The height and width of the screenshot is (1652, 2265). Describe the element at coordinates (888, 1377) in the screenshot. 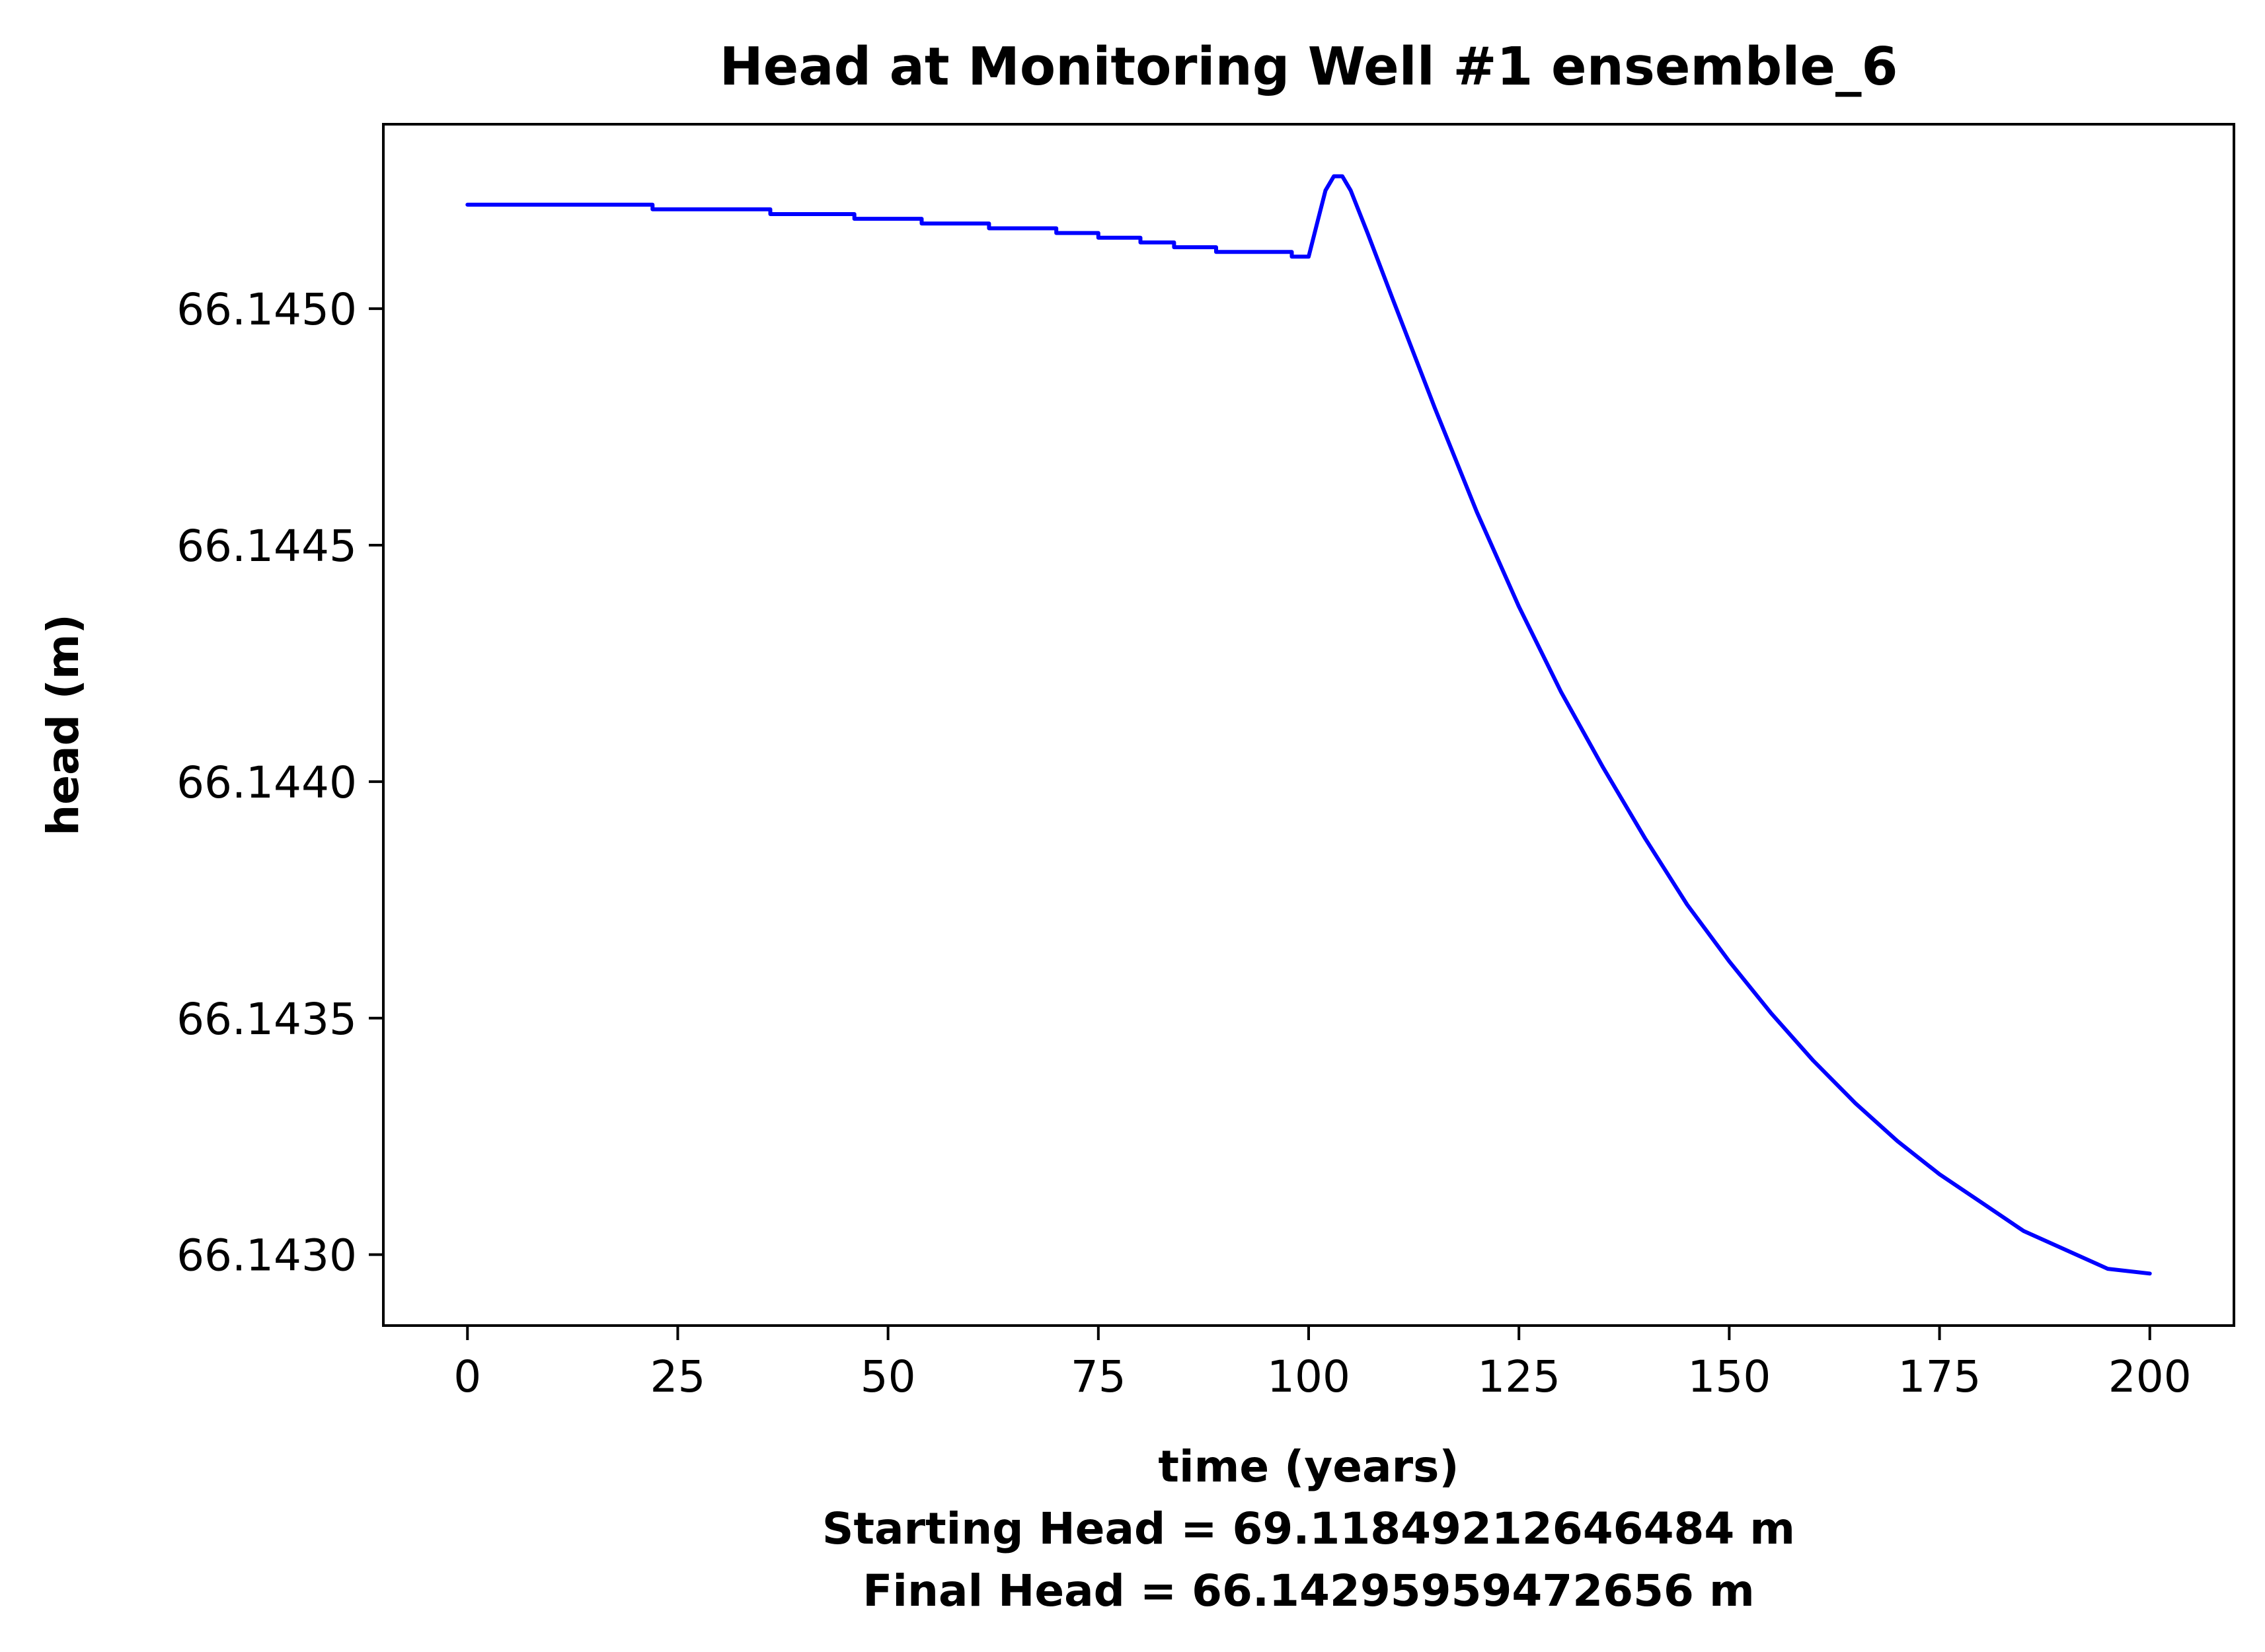

I see `x-tick-label: 50` at that location.